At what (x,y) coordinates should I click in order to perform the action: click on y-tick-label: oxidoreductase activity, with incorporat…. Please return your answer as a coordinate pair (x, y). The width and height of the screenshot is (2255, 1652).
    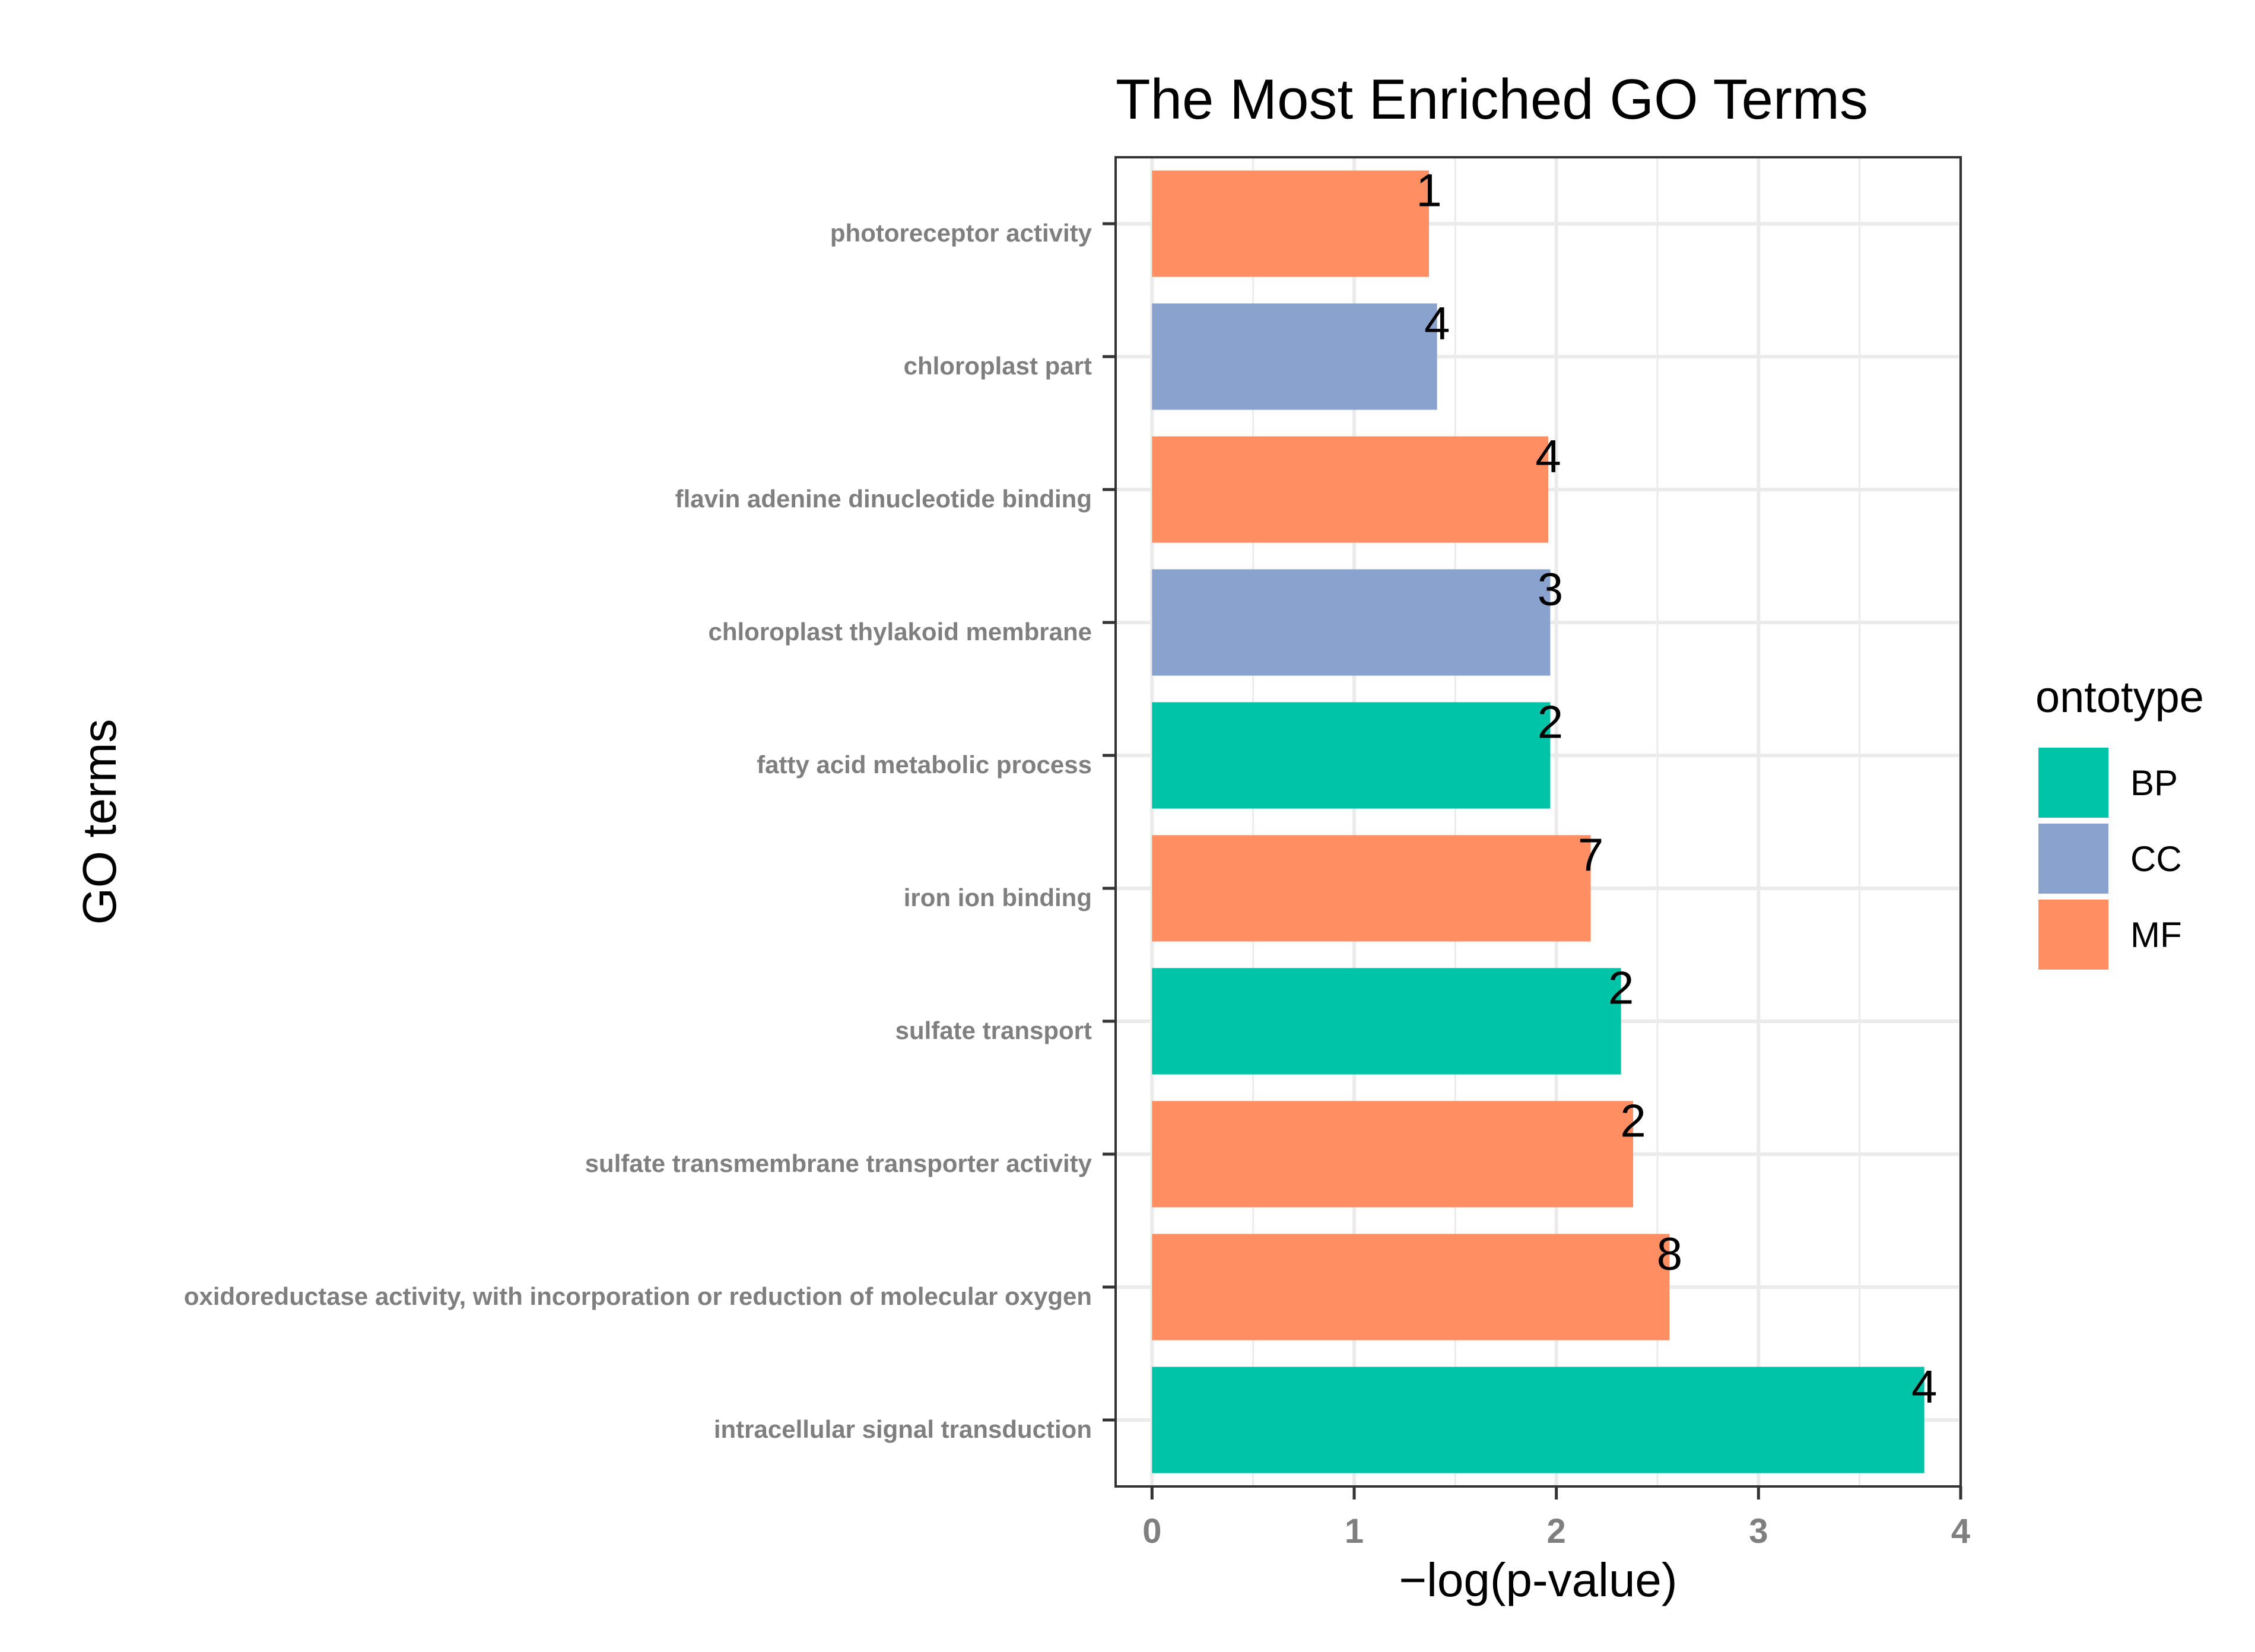
    Looking at the image, I should click on (638, 1296).